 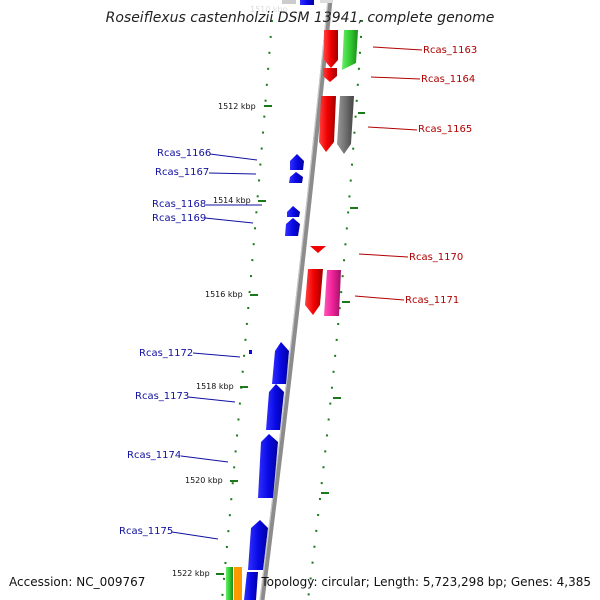 I want to click on tick-label: 1518 kbp, so click(x=215, y=386).